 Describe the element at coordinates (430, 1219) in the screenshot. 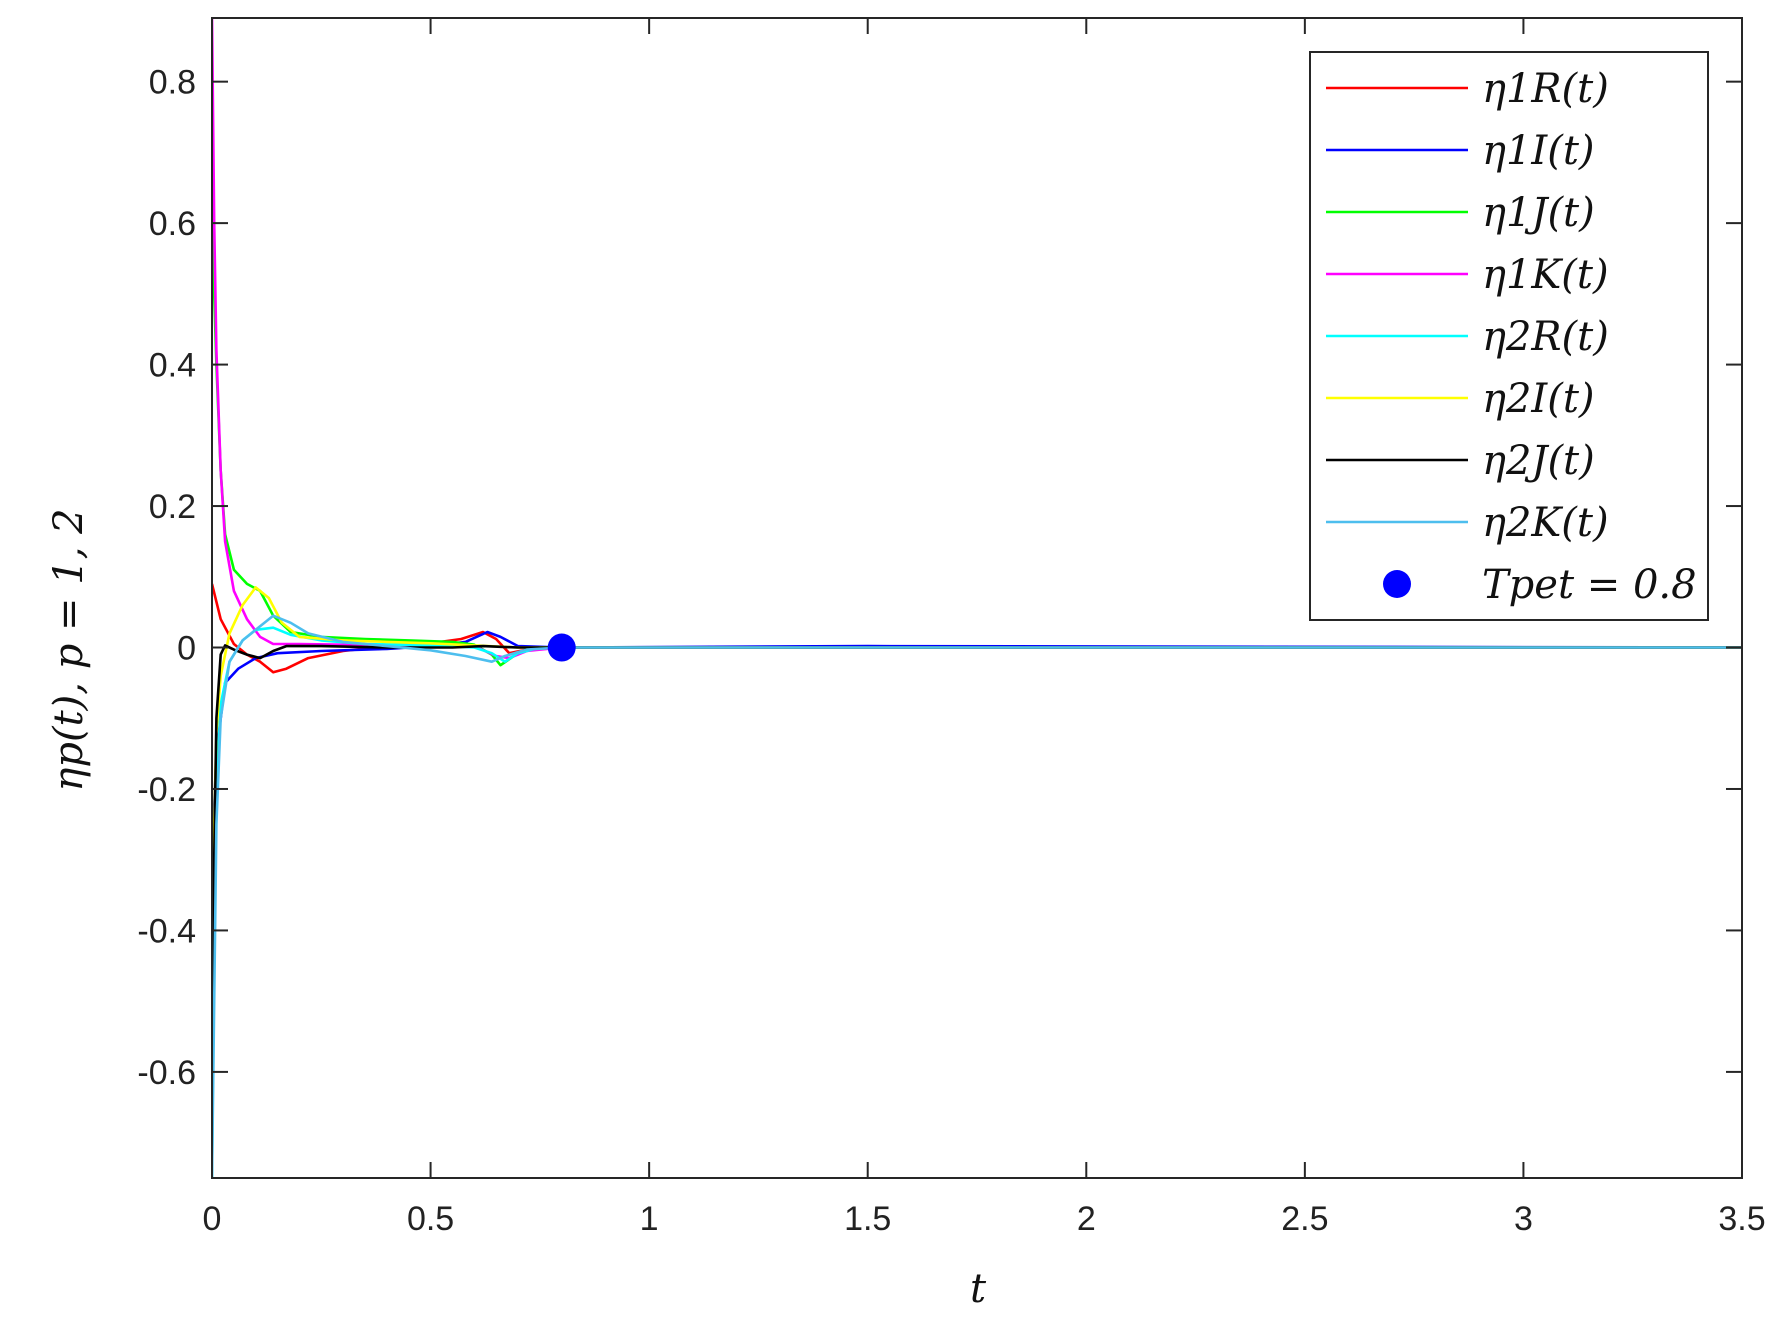

I see `x-tick-label: 0.5` at that location.